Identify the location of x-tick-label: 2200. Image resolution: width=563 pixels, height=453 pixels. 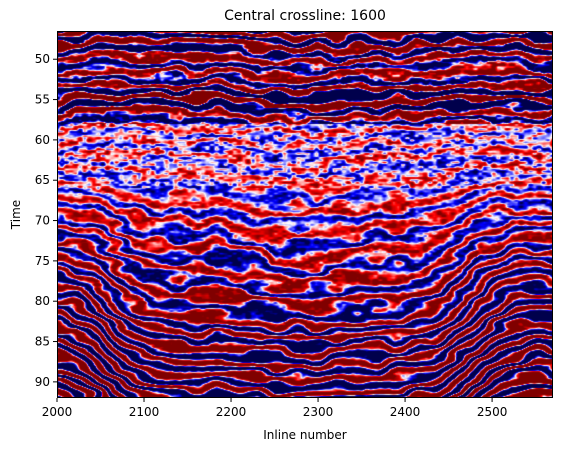
(231, 412).